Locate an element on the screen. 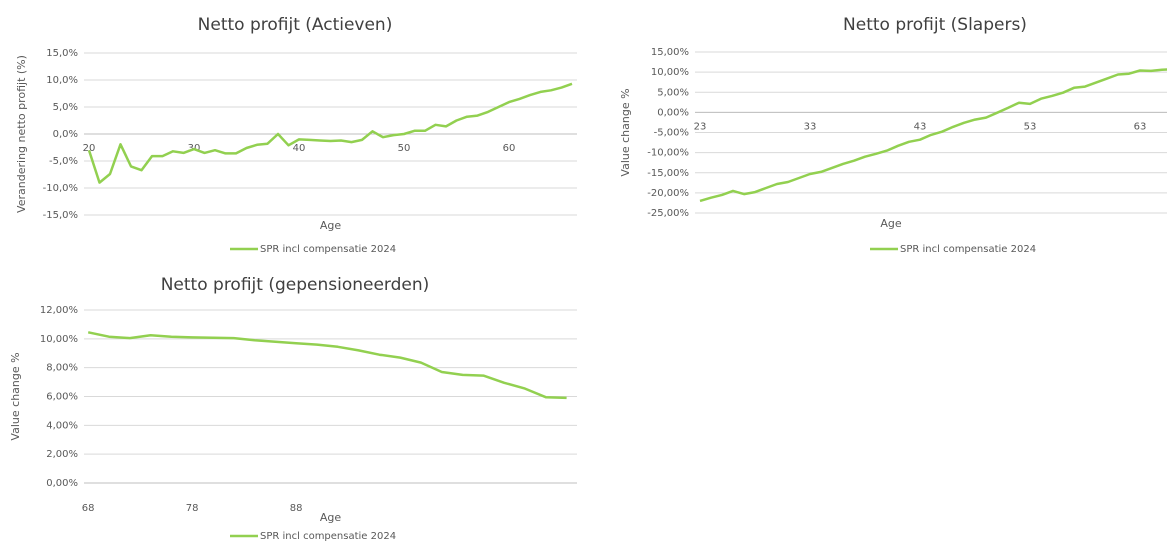 The width and height of the screenshot is (1167, 542). chart-title: Netto profijt (gepensioneerden) is located at coordinates (295, 285).